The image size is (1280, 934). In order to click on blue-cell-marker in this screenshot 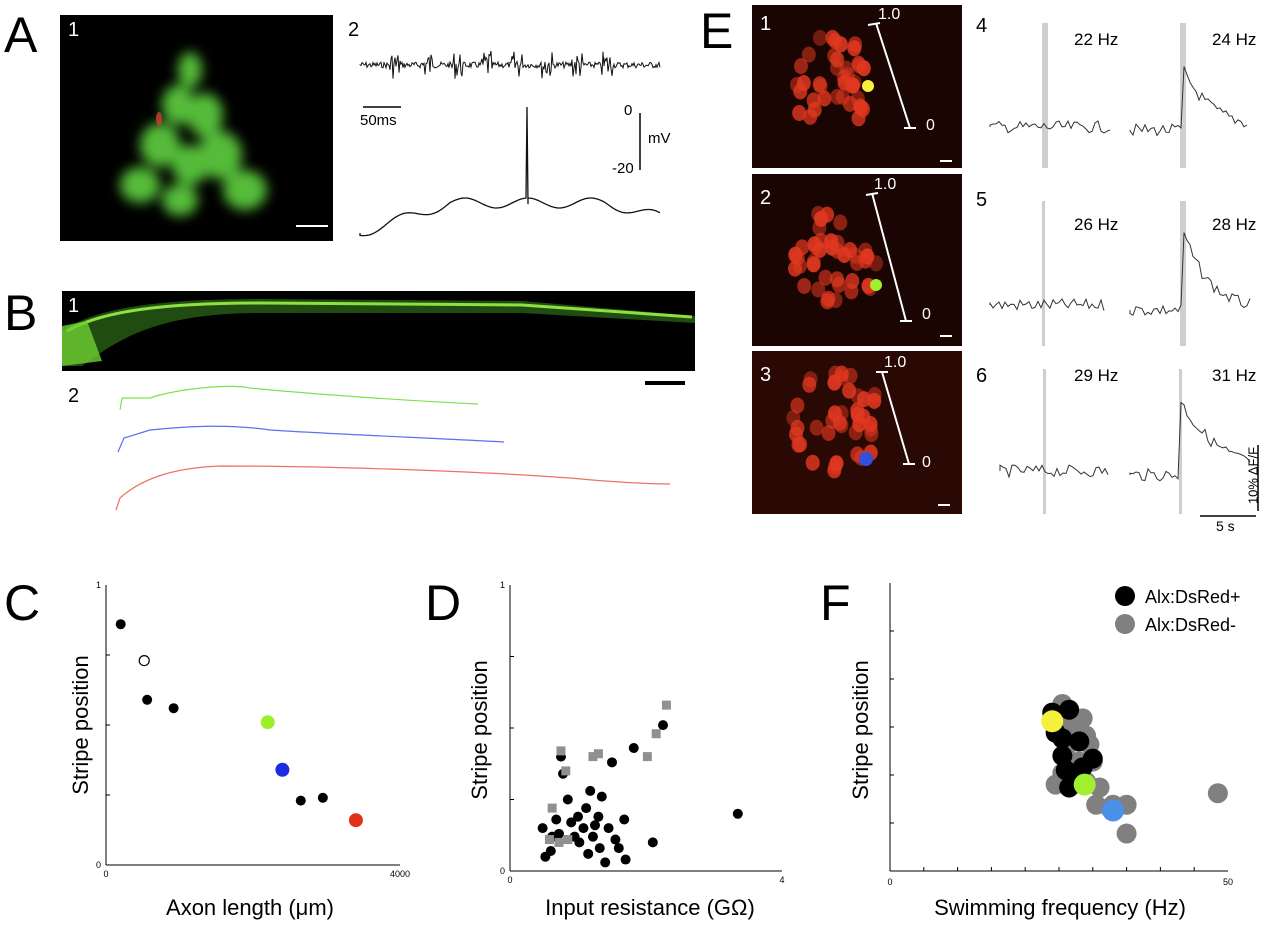, I will do `click(866, 459)`.